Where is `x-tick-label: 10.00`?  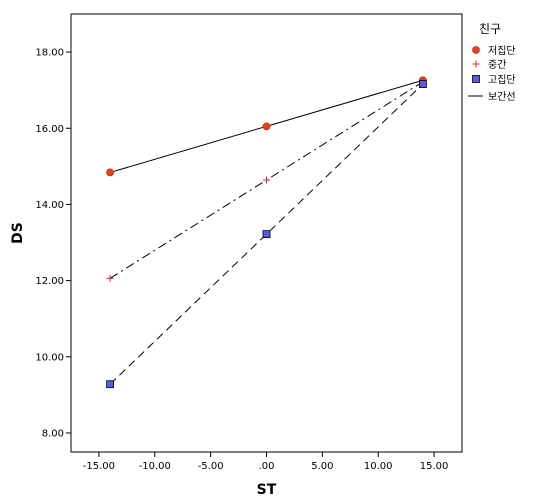
x-tick-label: 10.00 is located at coordinates (378, 466).